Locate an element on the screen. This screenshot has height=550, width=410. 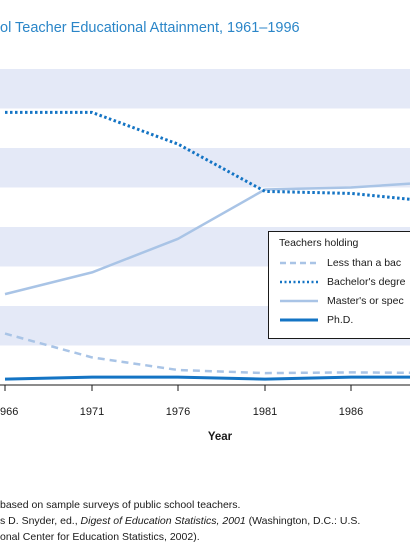
legend-label: Less than a bac is located at coordinates (364, 262).